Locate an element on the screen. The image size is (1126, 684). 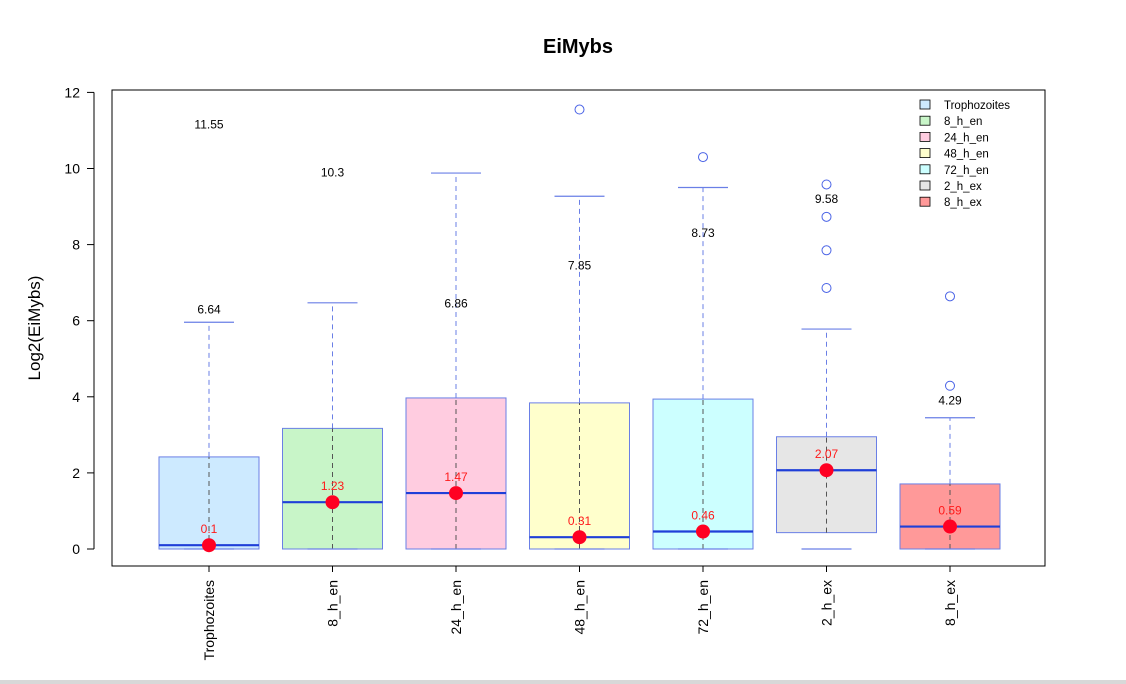
legend-label: 48_h_en is located at coordinates (966, 155).